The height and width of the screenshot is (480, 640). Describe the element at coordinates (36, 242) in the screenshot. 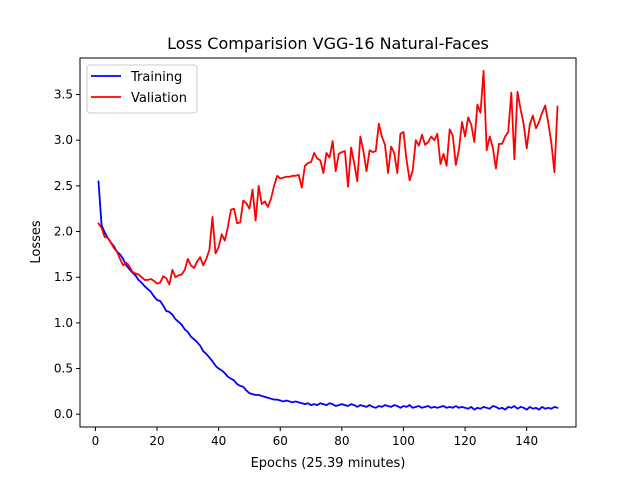

I see `y-axis-label: Losses` at that location.